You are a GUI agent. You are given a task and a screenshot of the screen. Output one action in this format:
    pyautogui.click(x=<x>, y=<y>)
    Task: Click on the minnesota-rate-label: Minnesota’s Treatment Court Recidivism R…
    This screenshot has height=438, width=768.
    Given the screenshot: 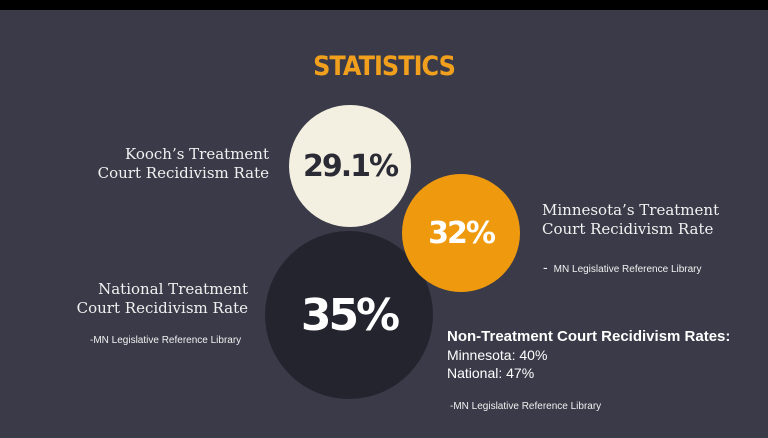 What is the action you would take?
    pyautogui.click(x=631, y=219)
    